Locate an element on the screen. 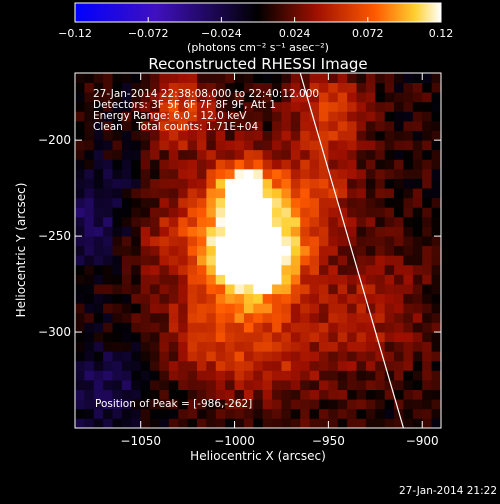  colorbar-tick-label: −0.12 is located at coordinates (75, 33).